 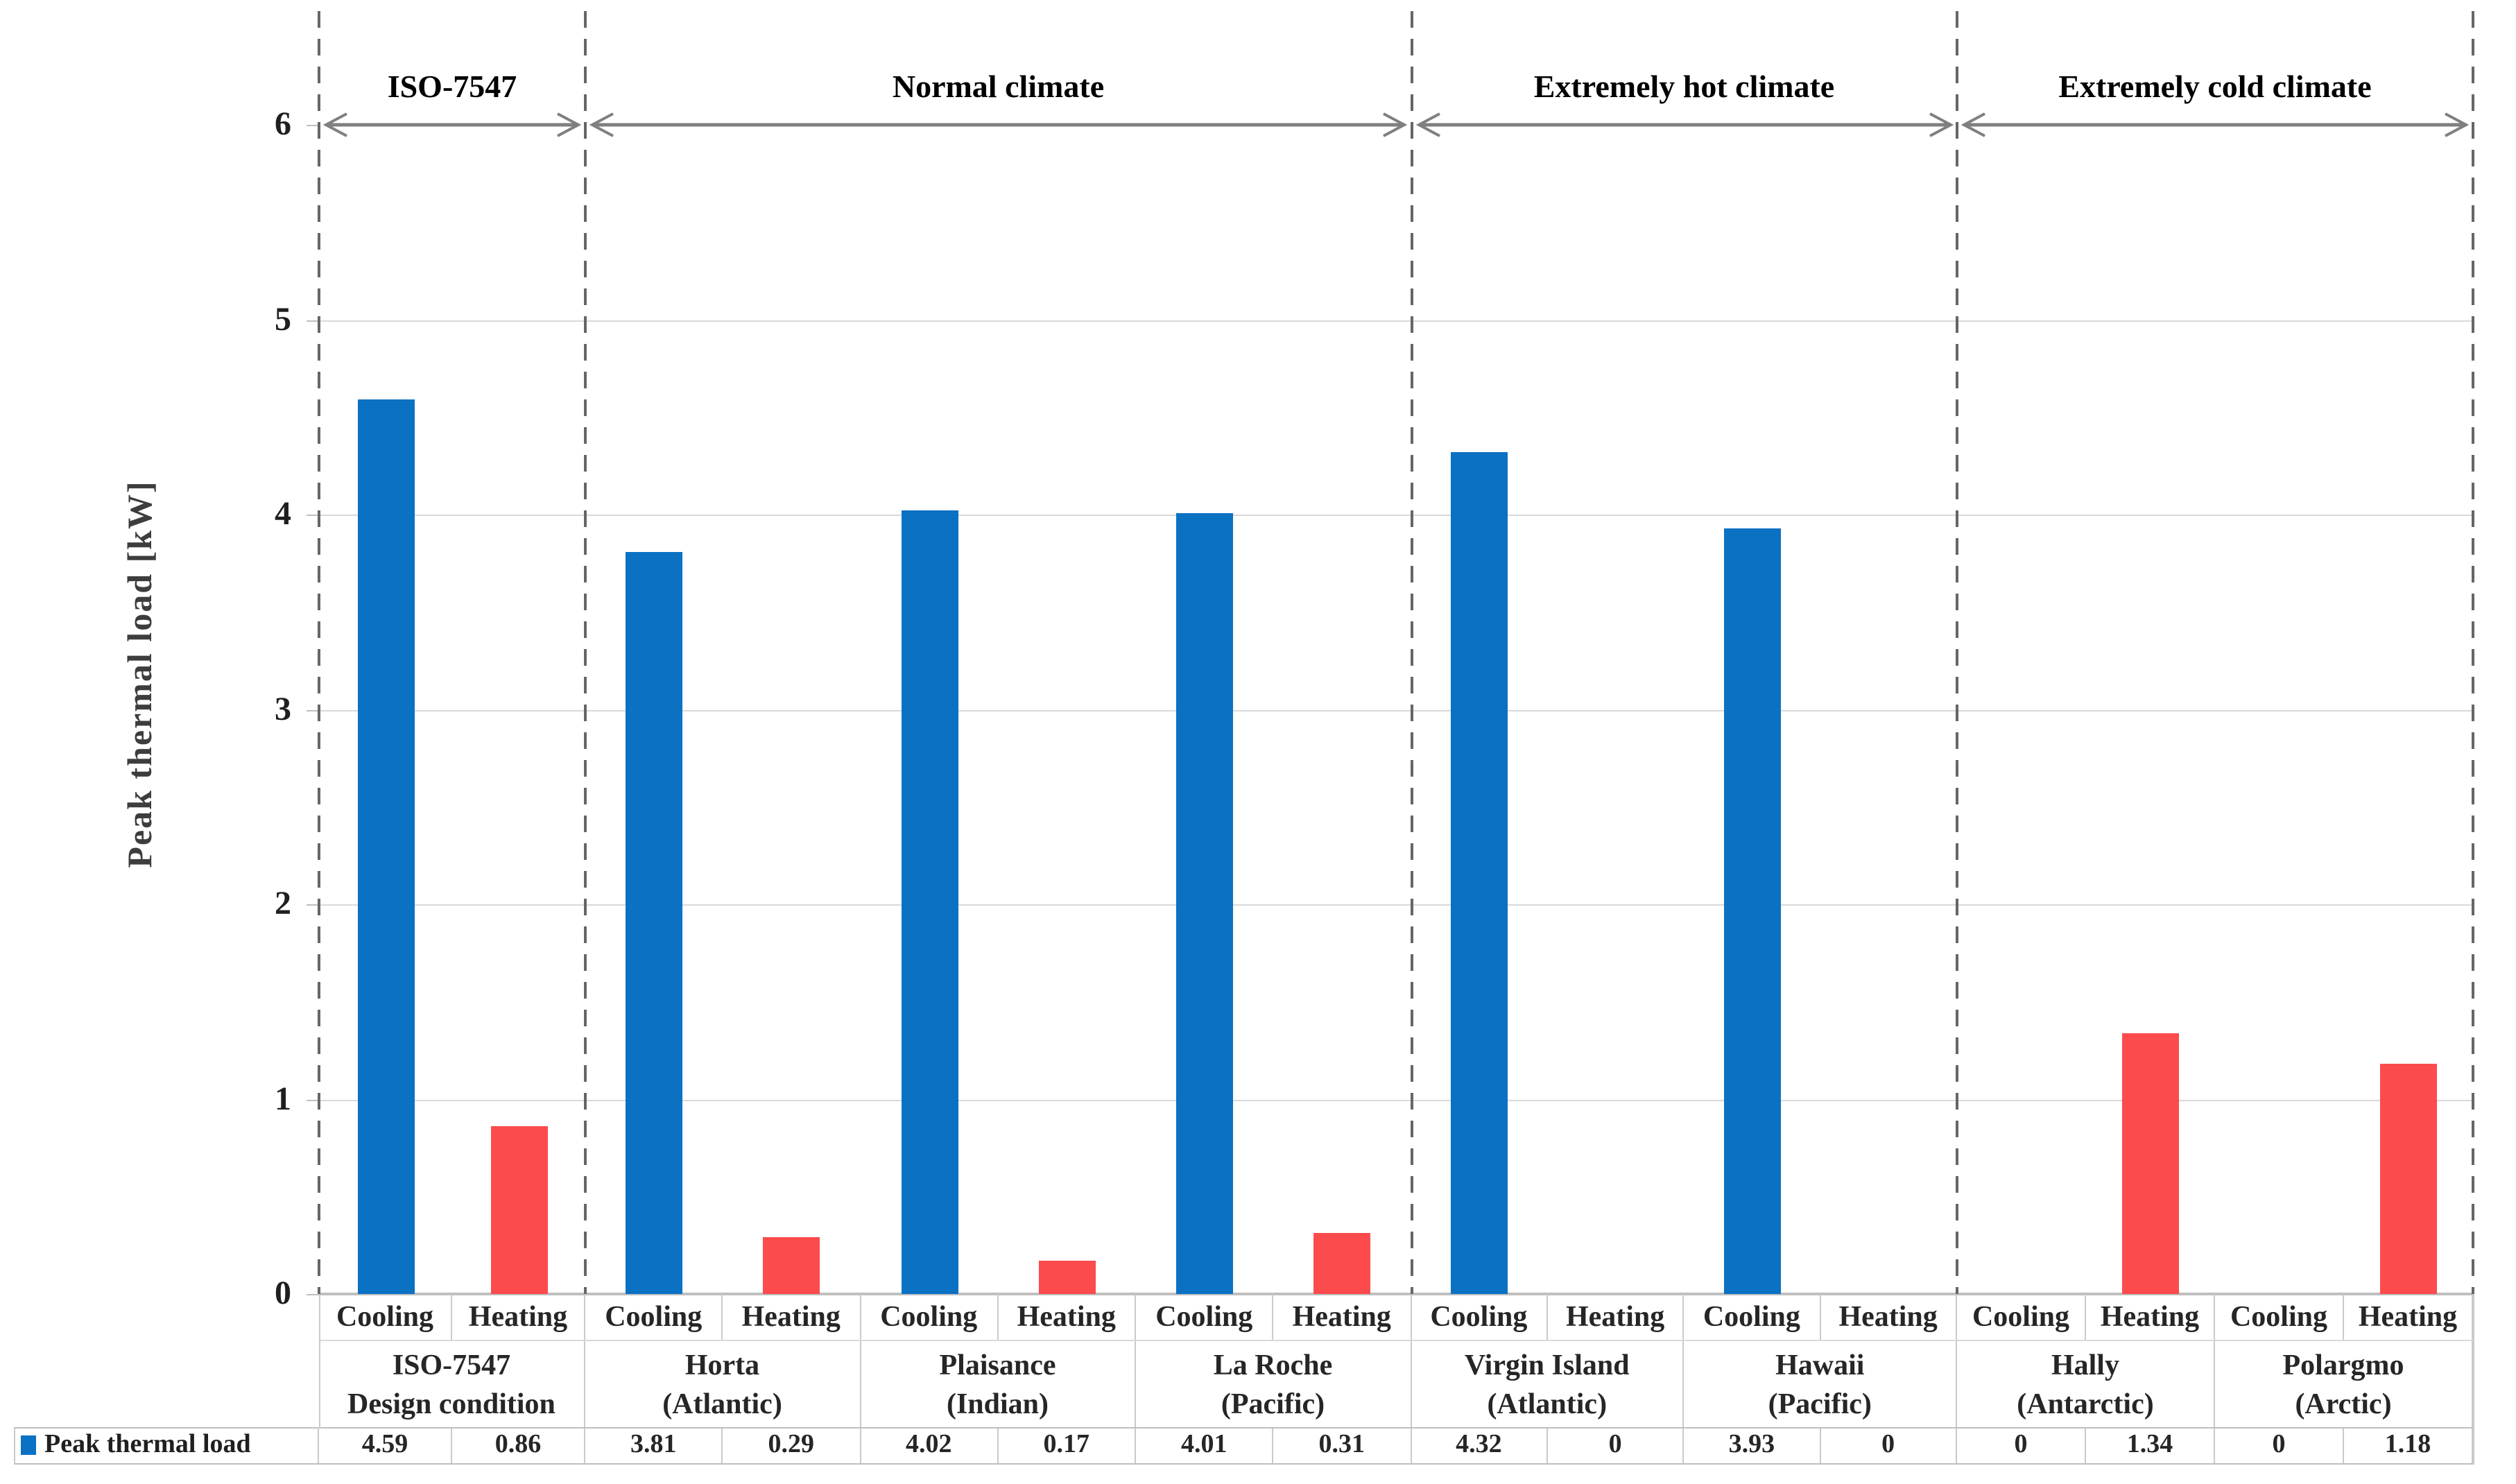 I want to click on x-label-heating-hawaii: Heating, so click(x=1888, y=1317).